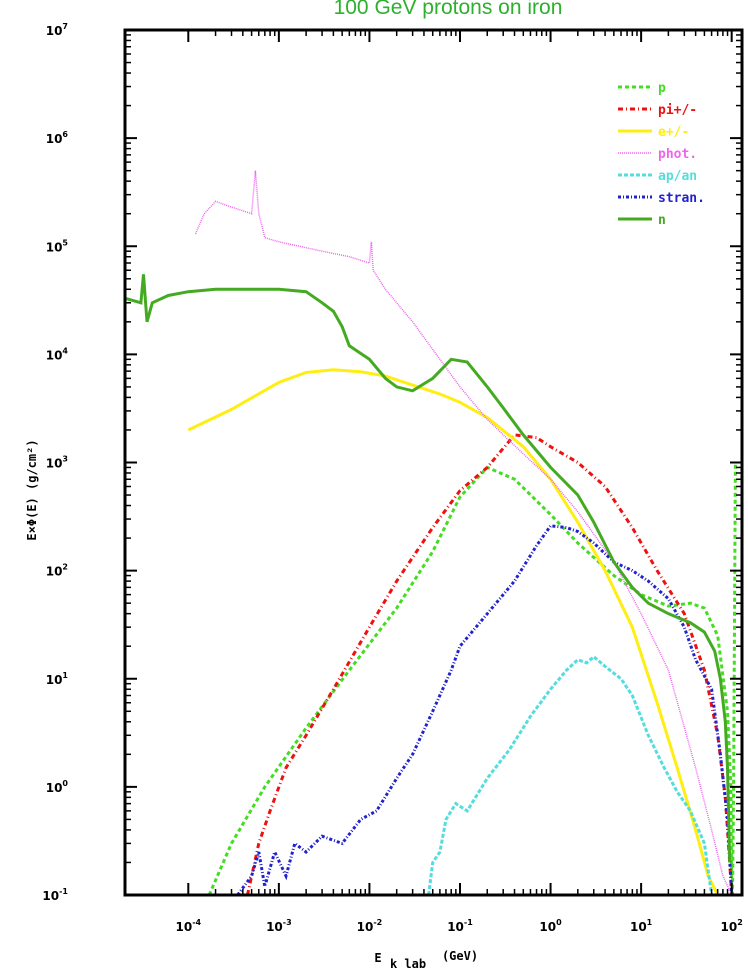 The width and height of the screenshot is (748, 976). Describe the element at coordinates (460, 956) in the screenshot. I see `x-axis-label-unit: (GeV)` at that location.